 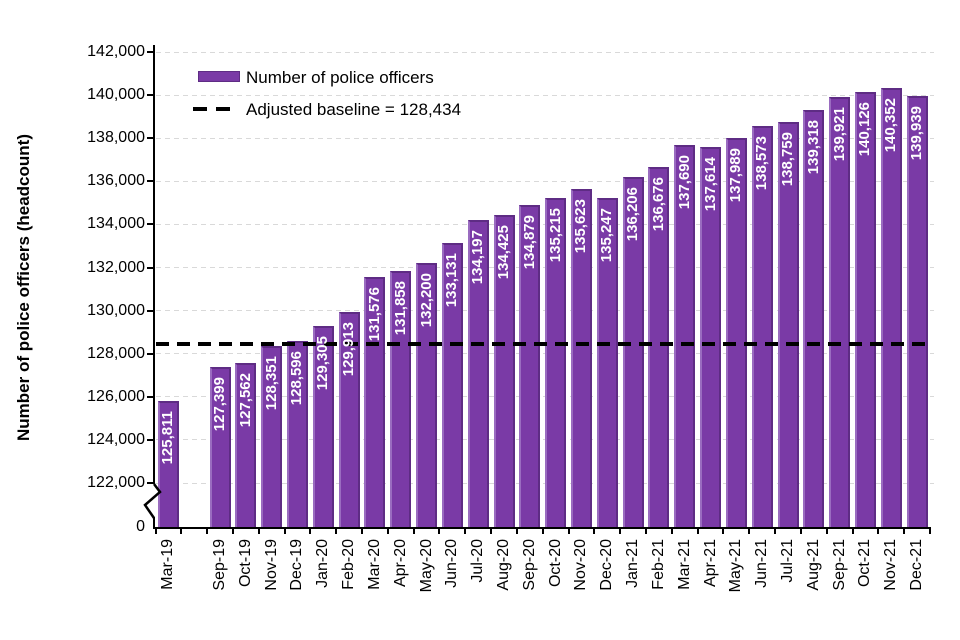 What do you see at coordinates (349, 349) in the screenshot?
I see `bar-value-label: 129,913` at bounding box center [349, 349].